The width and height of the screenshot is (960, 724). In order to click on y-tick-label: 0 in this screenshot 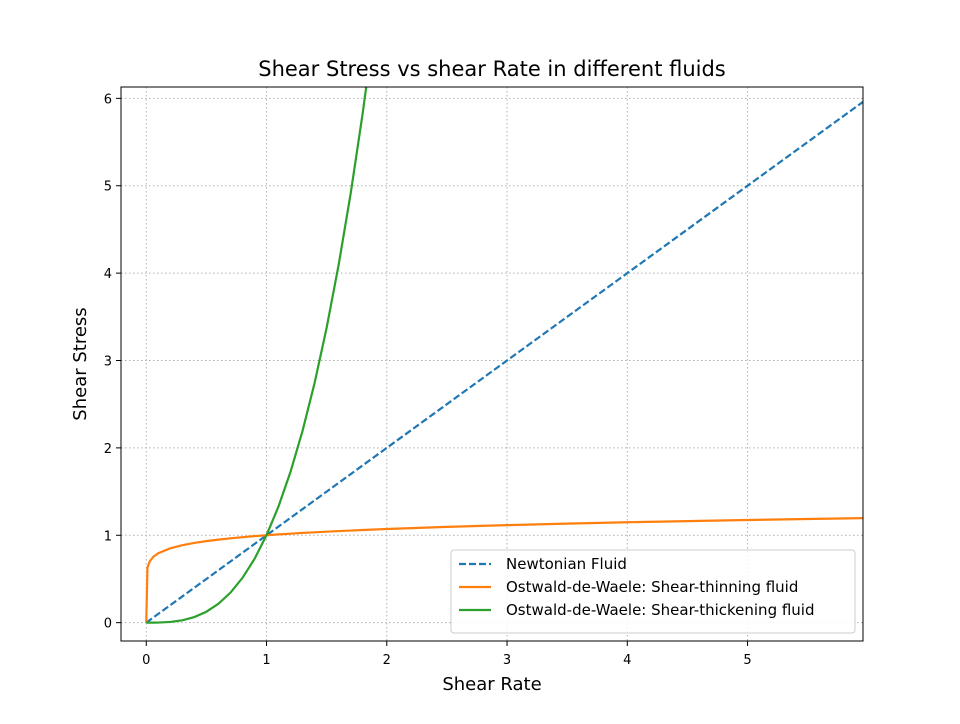, I will do `click(108, 624)`.